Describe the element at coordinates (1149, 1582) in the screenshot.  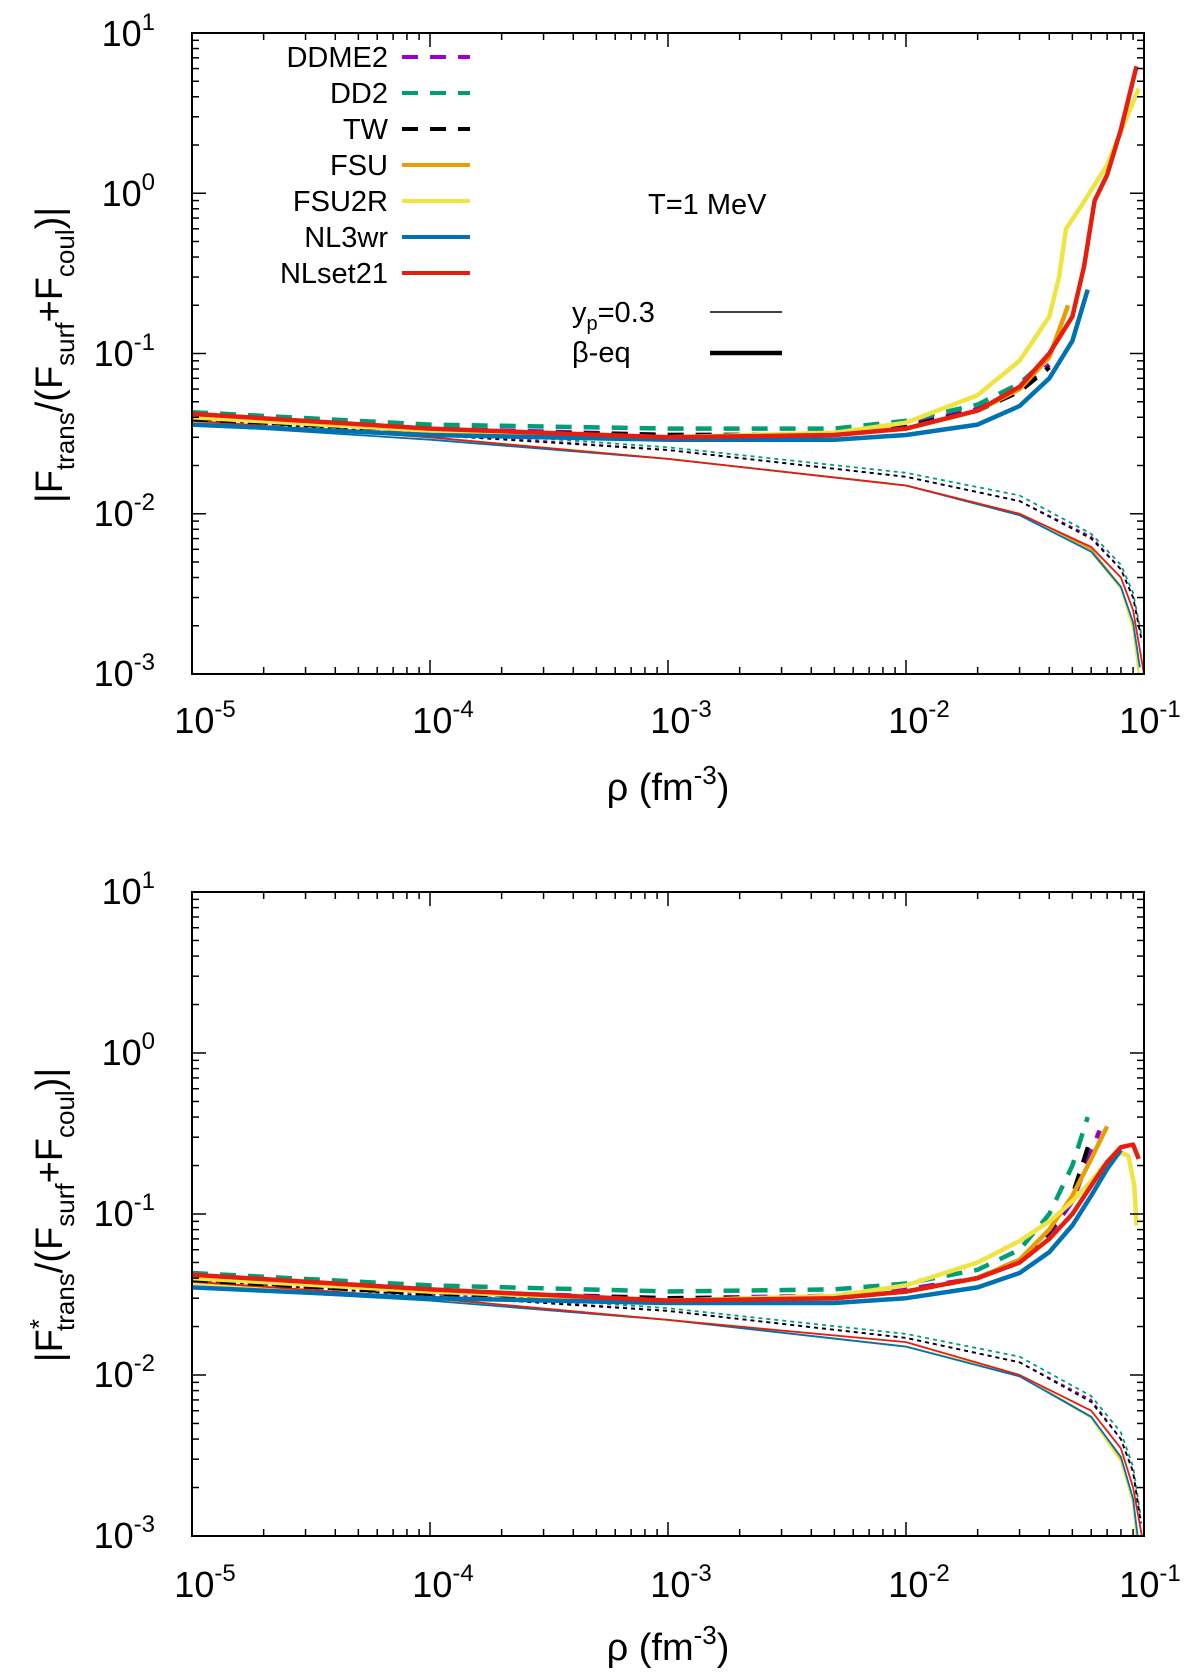
I see `bottom-xtick-label: 10⁻¹` at that location.